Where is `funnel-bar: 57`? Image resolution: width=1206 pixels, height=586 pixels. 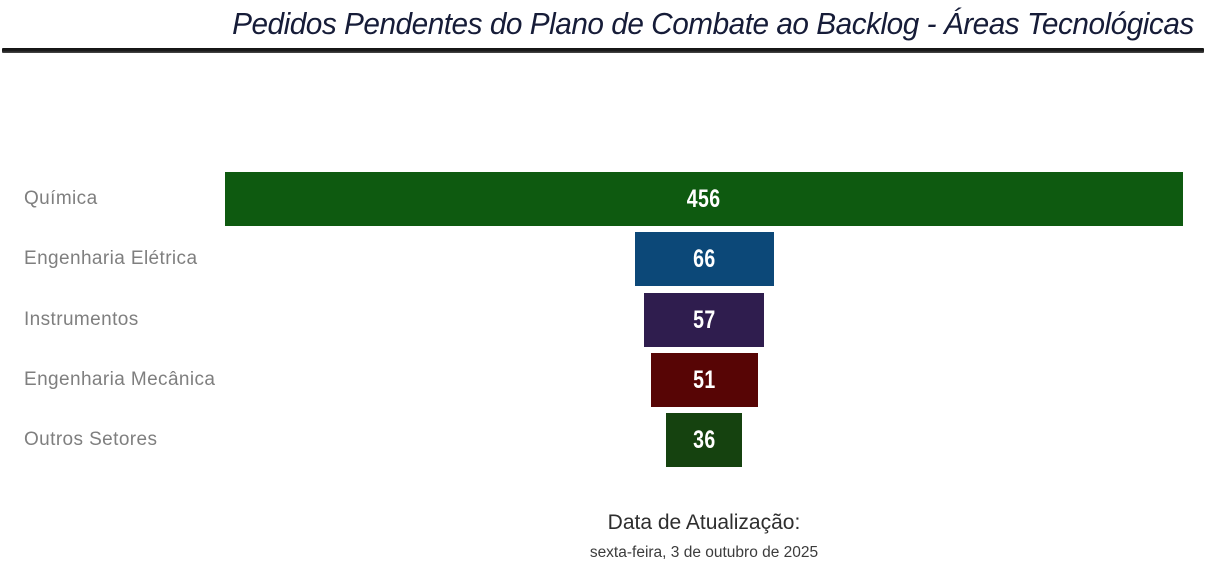
funnel-bar: 57 is located at coordinates (704, 320).